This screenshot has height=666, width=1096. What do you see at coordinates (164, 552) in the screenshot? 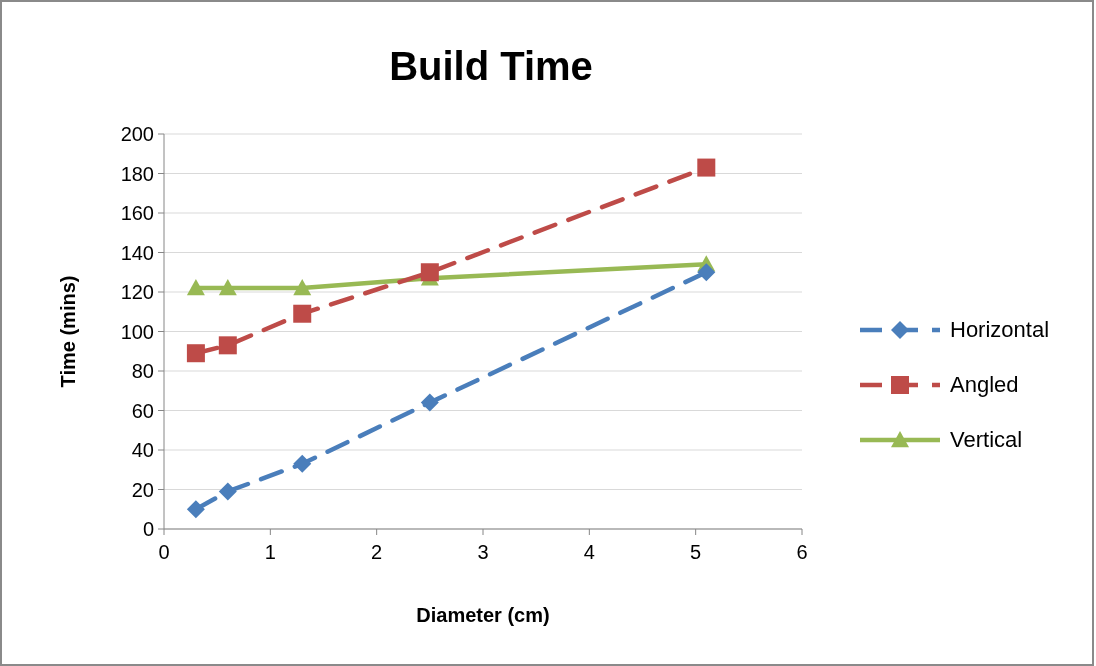
I see `x-tick-label: 0` at bounding box center [164, 552].